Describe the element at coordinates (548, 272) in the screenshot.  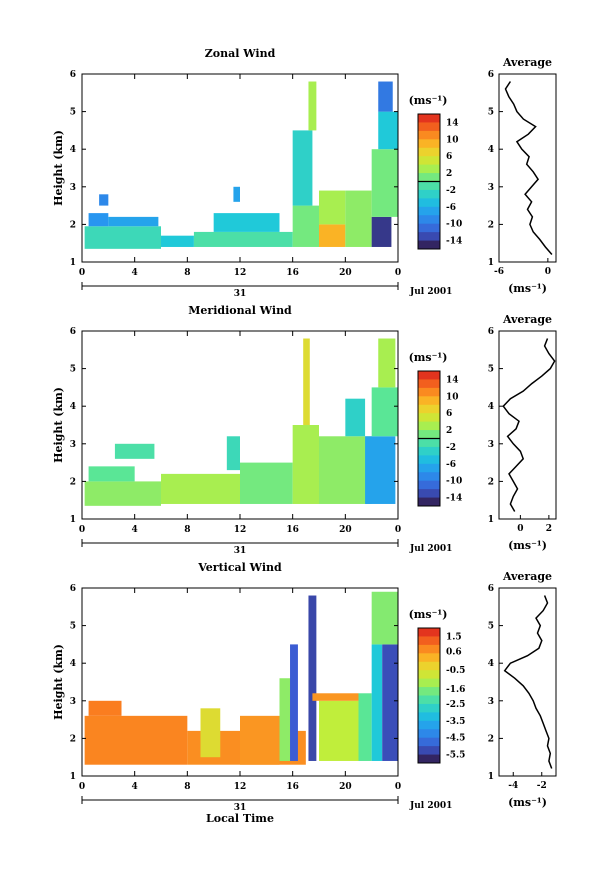
I see `average-x-tick-label: 0` at that location.